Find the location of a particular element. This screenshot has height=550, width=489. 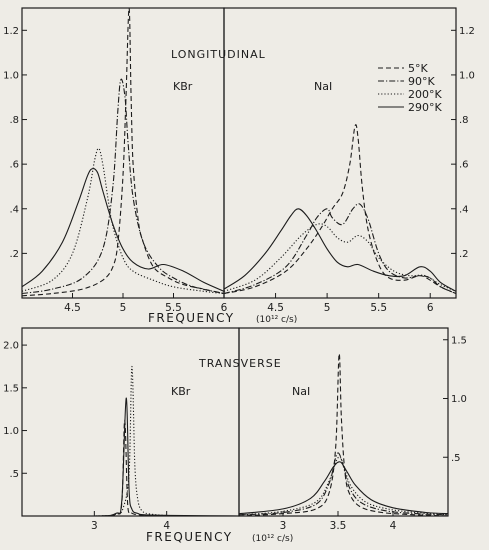

transverse-nai-series-5k is located at coordinates (343, 434).